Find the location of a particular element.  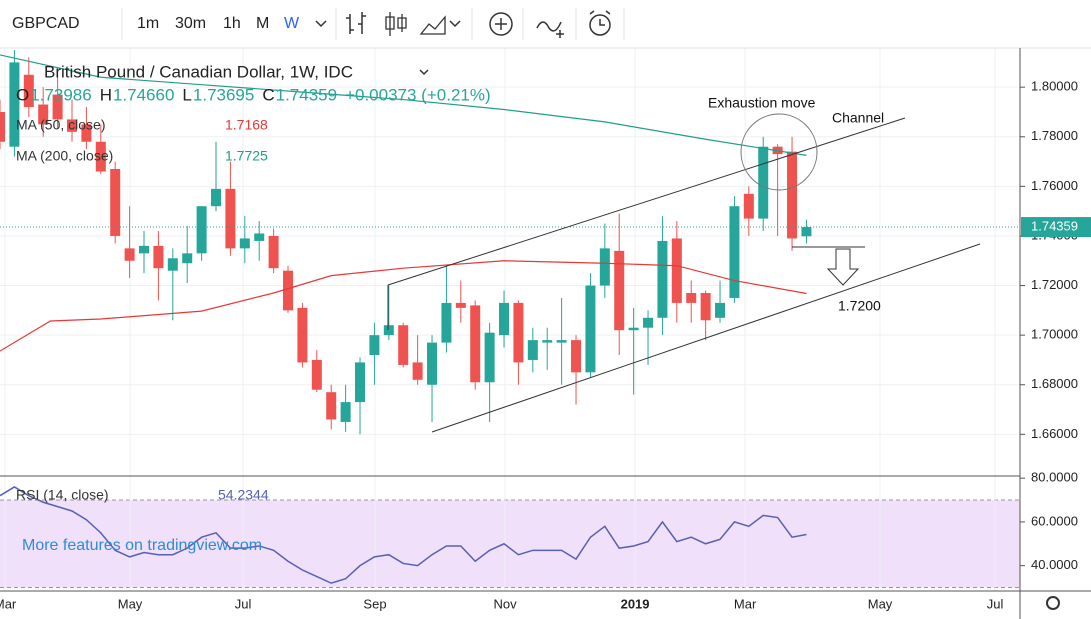

alert-icon is located at coordinates (600, 25).